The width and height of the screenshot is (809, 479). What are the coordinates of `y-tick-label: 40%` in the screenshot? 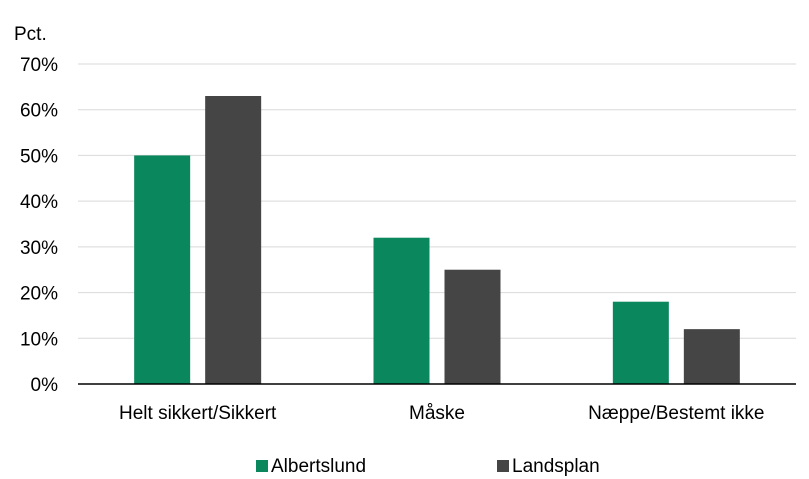 It's located at (39, 202).